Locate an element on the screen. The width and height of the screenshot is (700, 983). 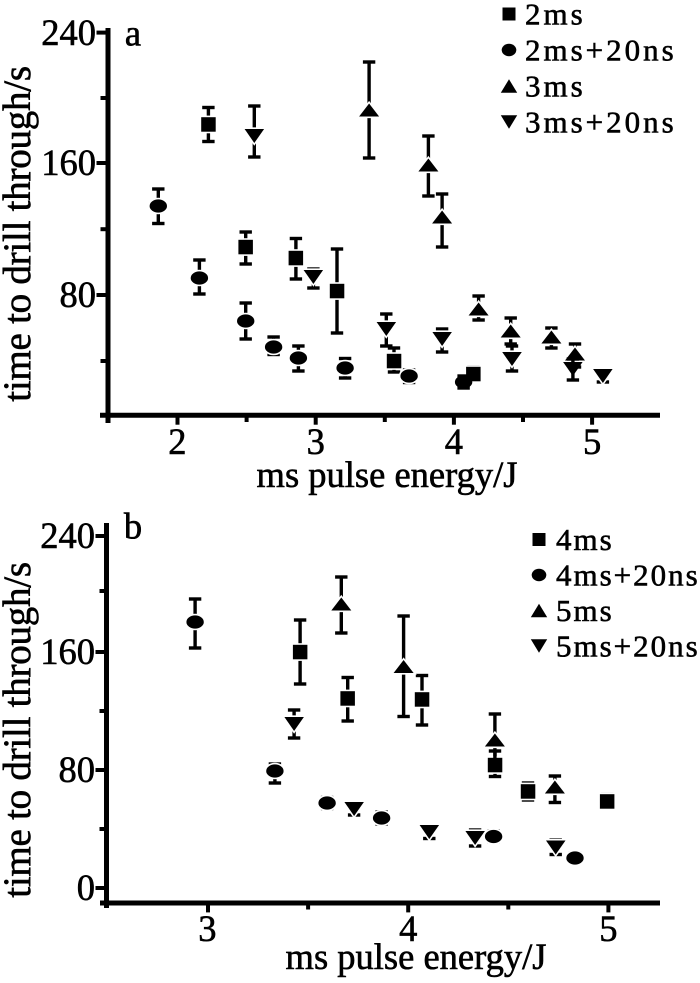
svg-text: 4ms is located at coordinates (585, 539).